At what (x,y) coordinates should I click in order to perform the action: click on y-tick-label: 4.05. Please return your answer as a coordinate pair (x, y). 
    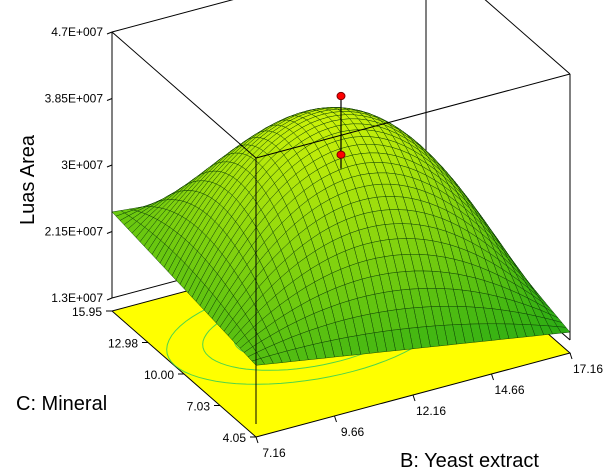
    Looking at the image, I should click on (235, 438).